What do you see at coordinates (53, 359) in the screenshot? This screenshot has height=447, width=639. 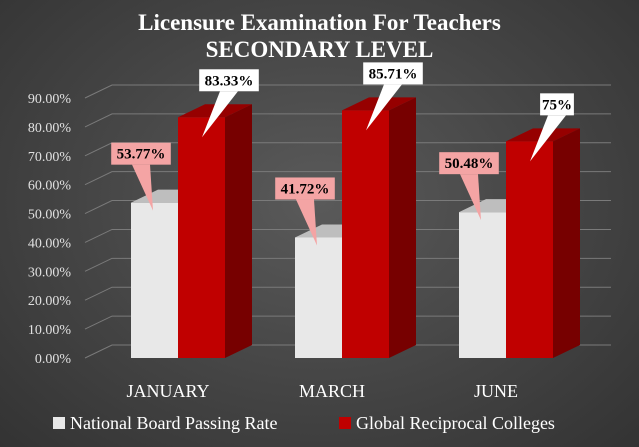 I see `y-tick-label: 0.00%` at bounding box center [53, 359].